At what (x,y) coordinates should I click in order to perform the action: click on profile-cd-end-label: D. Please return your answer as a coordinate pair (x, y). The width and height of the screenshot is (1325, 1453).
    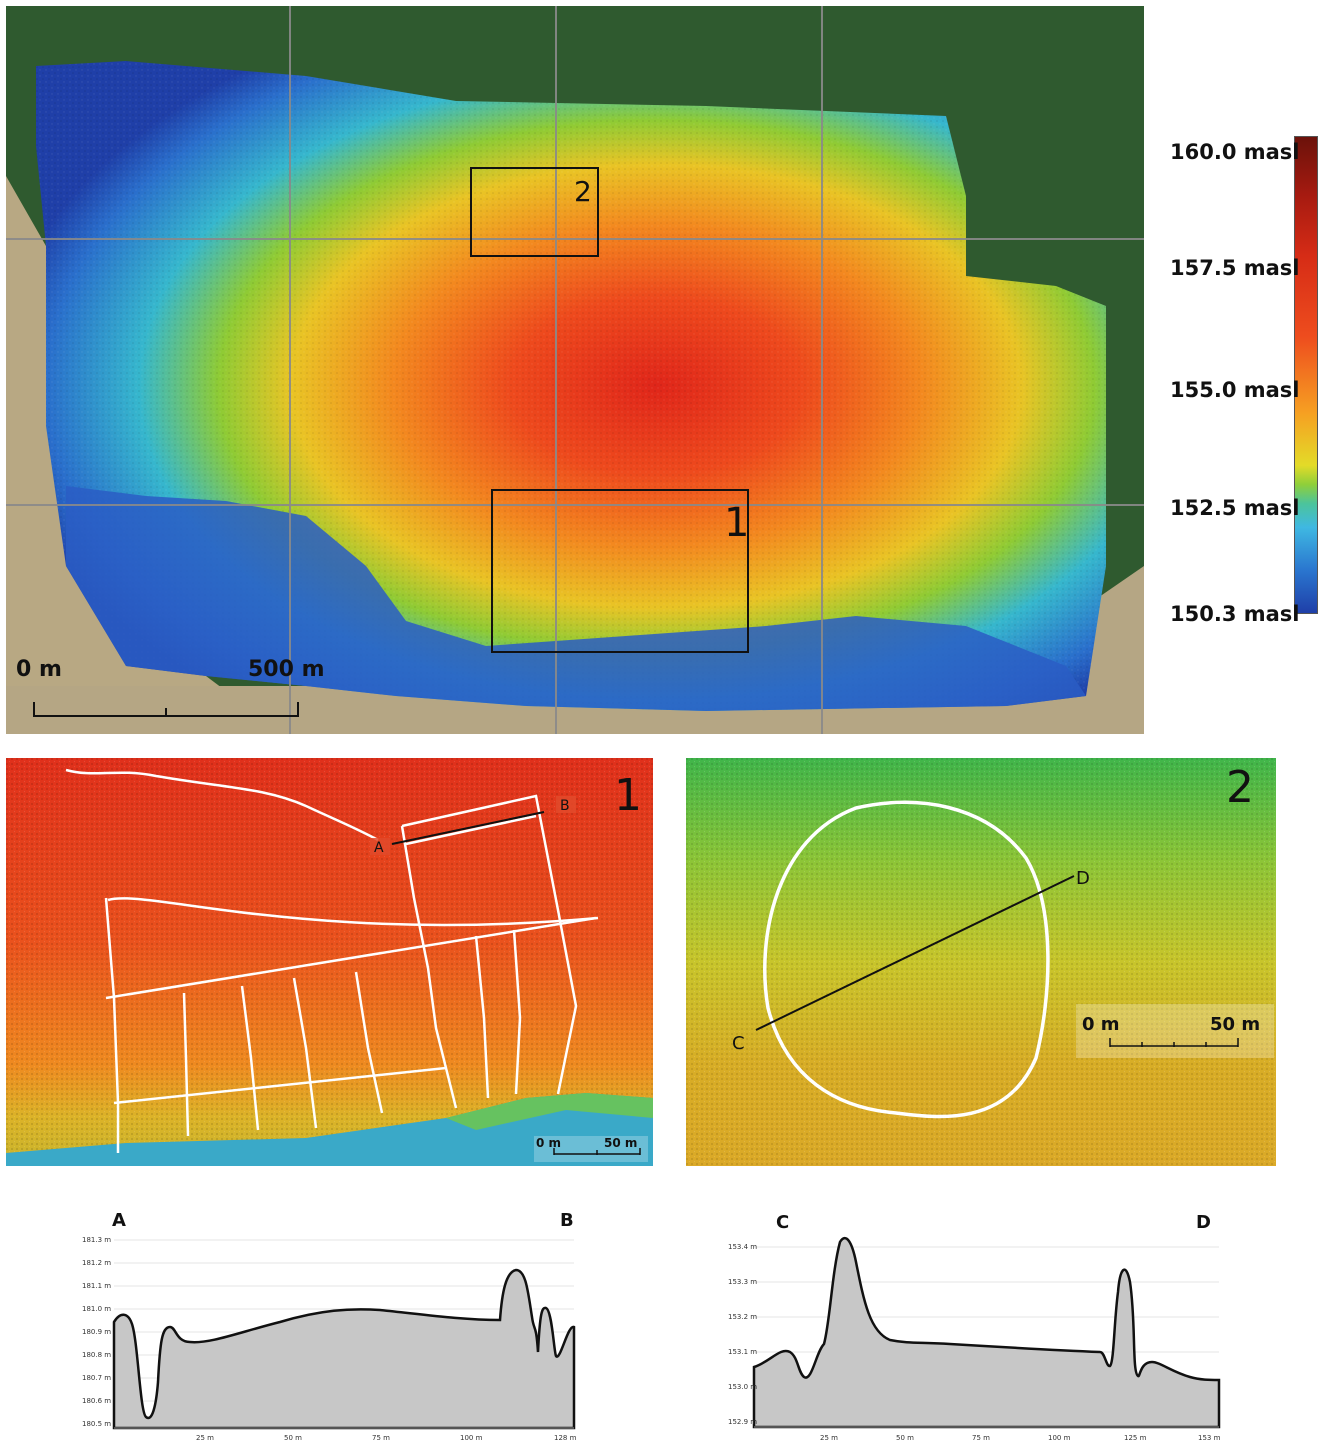
    Looking at the image, I should click on (1203, 1222).